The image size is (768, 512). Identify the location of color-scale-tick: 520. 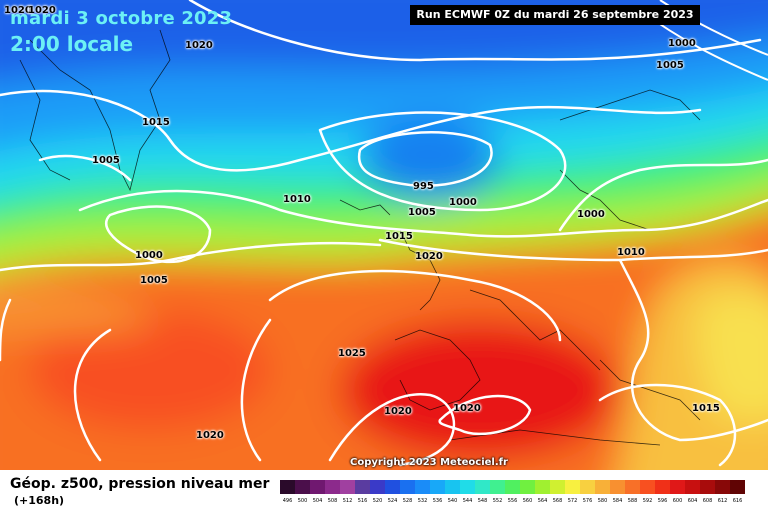
(377, 501).